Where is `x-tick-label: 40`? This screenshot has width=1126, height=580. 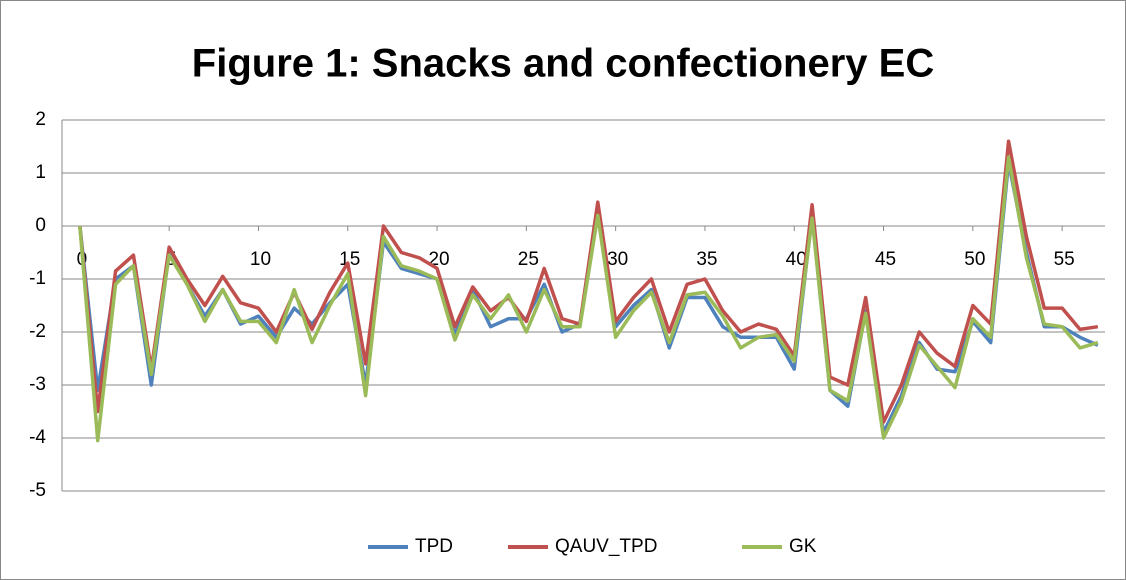 x-tick-label: 40 is located at coordinates (796, 259).